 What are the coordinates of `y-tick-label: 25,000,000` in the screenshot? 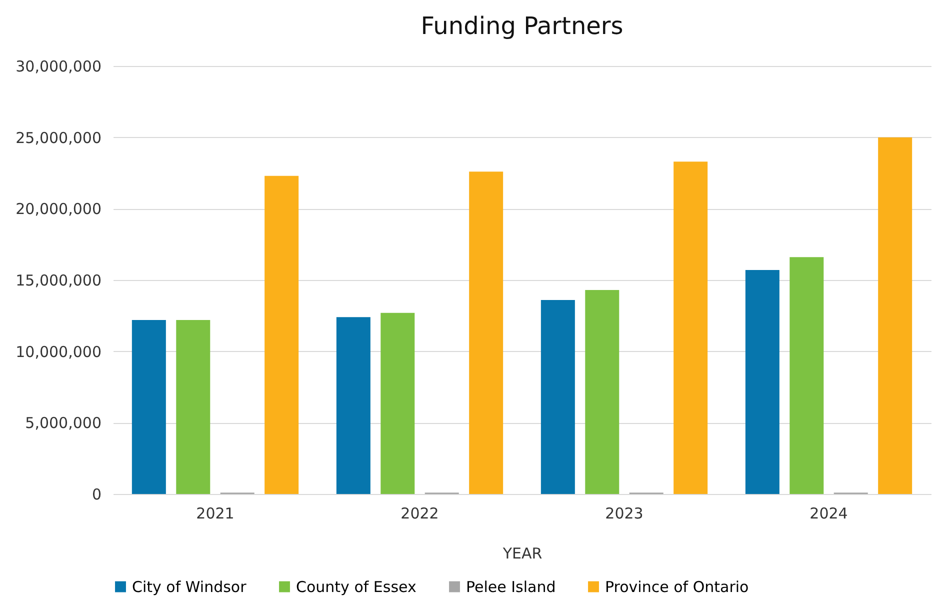 It's located at (59, 137).